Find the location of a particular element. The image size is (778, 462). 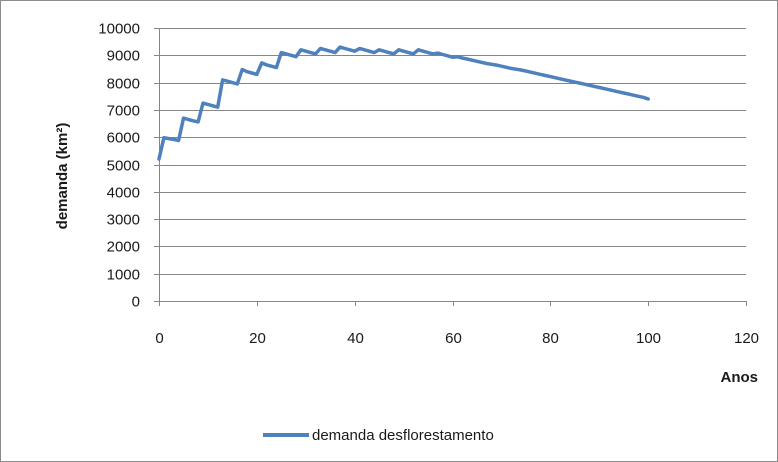

legend-label-demanda-desflorestamento: demanda desflorestamento is located at coordinates (403, 435).